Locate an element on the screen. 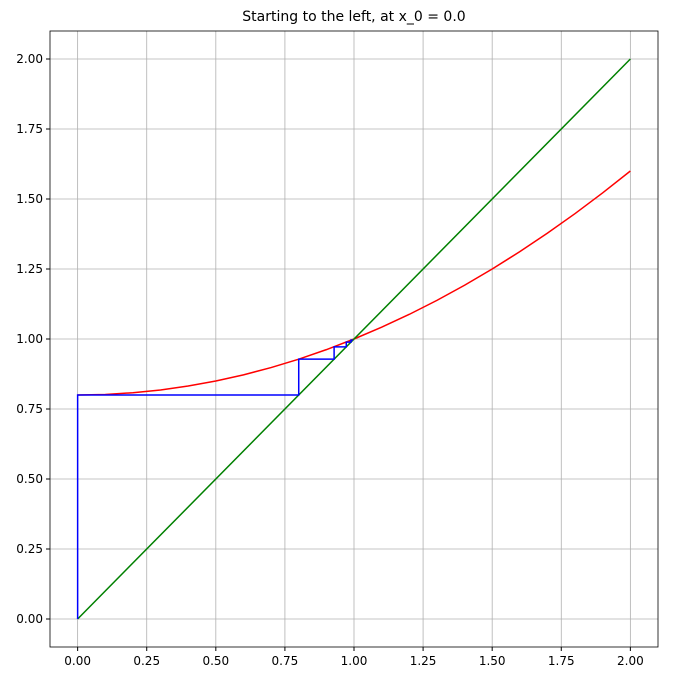 This screenshot has height=680, width=680. y-tick-label: 0.00 is located at coordinates (29, 619).